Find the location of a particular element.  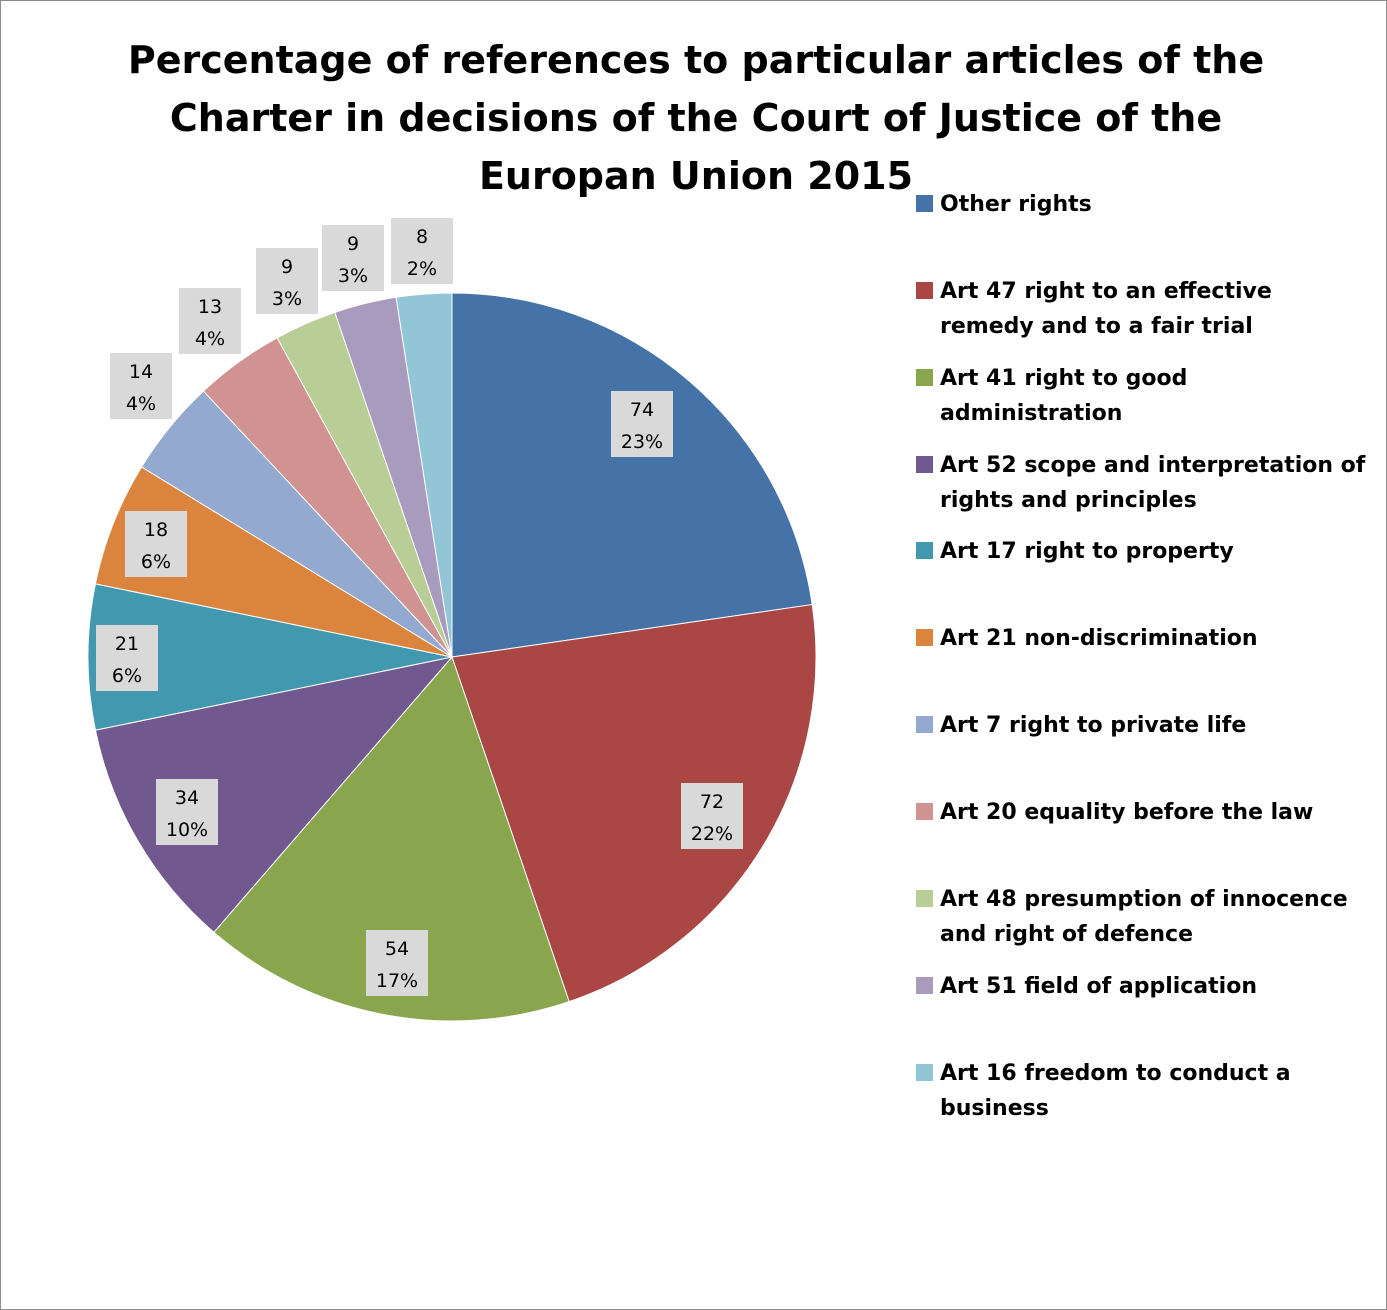

legend-label: Art 7 right to private life is located at coordinates (1093, 725).